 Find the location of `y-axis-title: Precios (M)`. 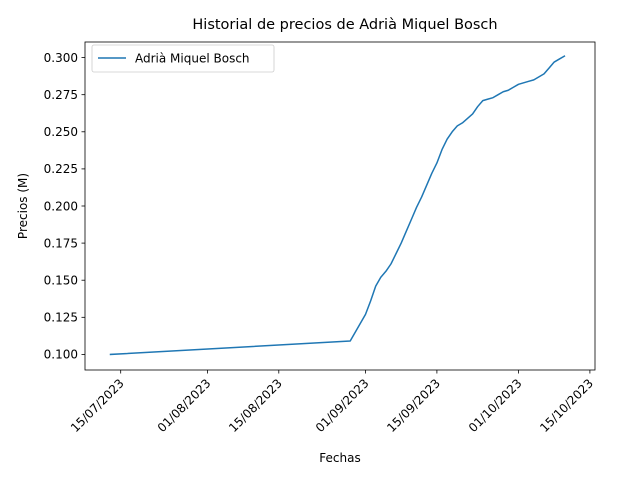

y-axis-title: Precios (M) is located at coordinates (23, 206).